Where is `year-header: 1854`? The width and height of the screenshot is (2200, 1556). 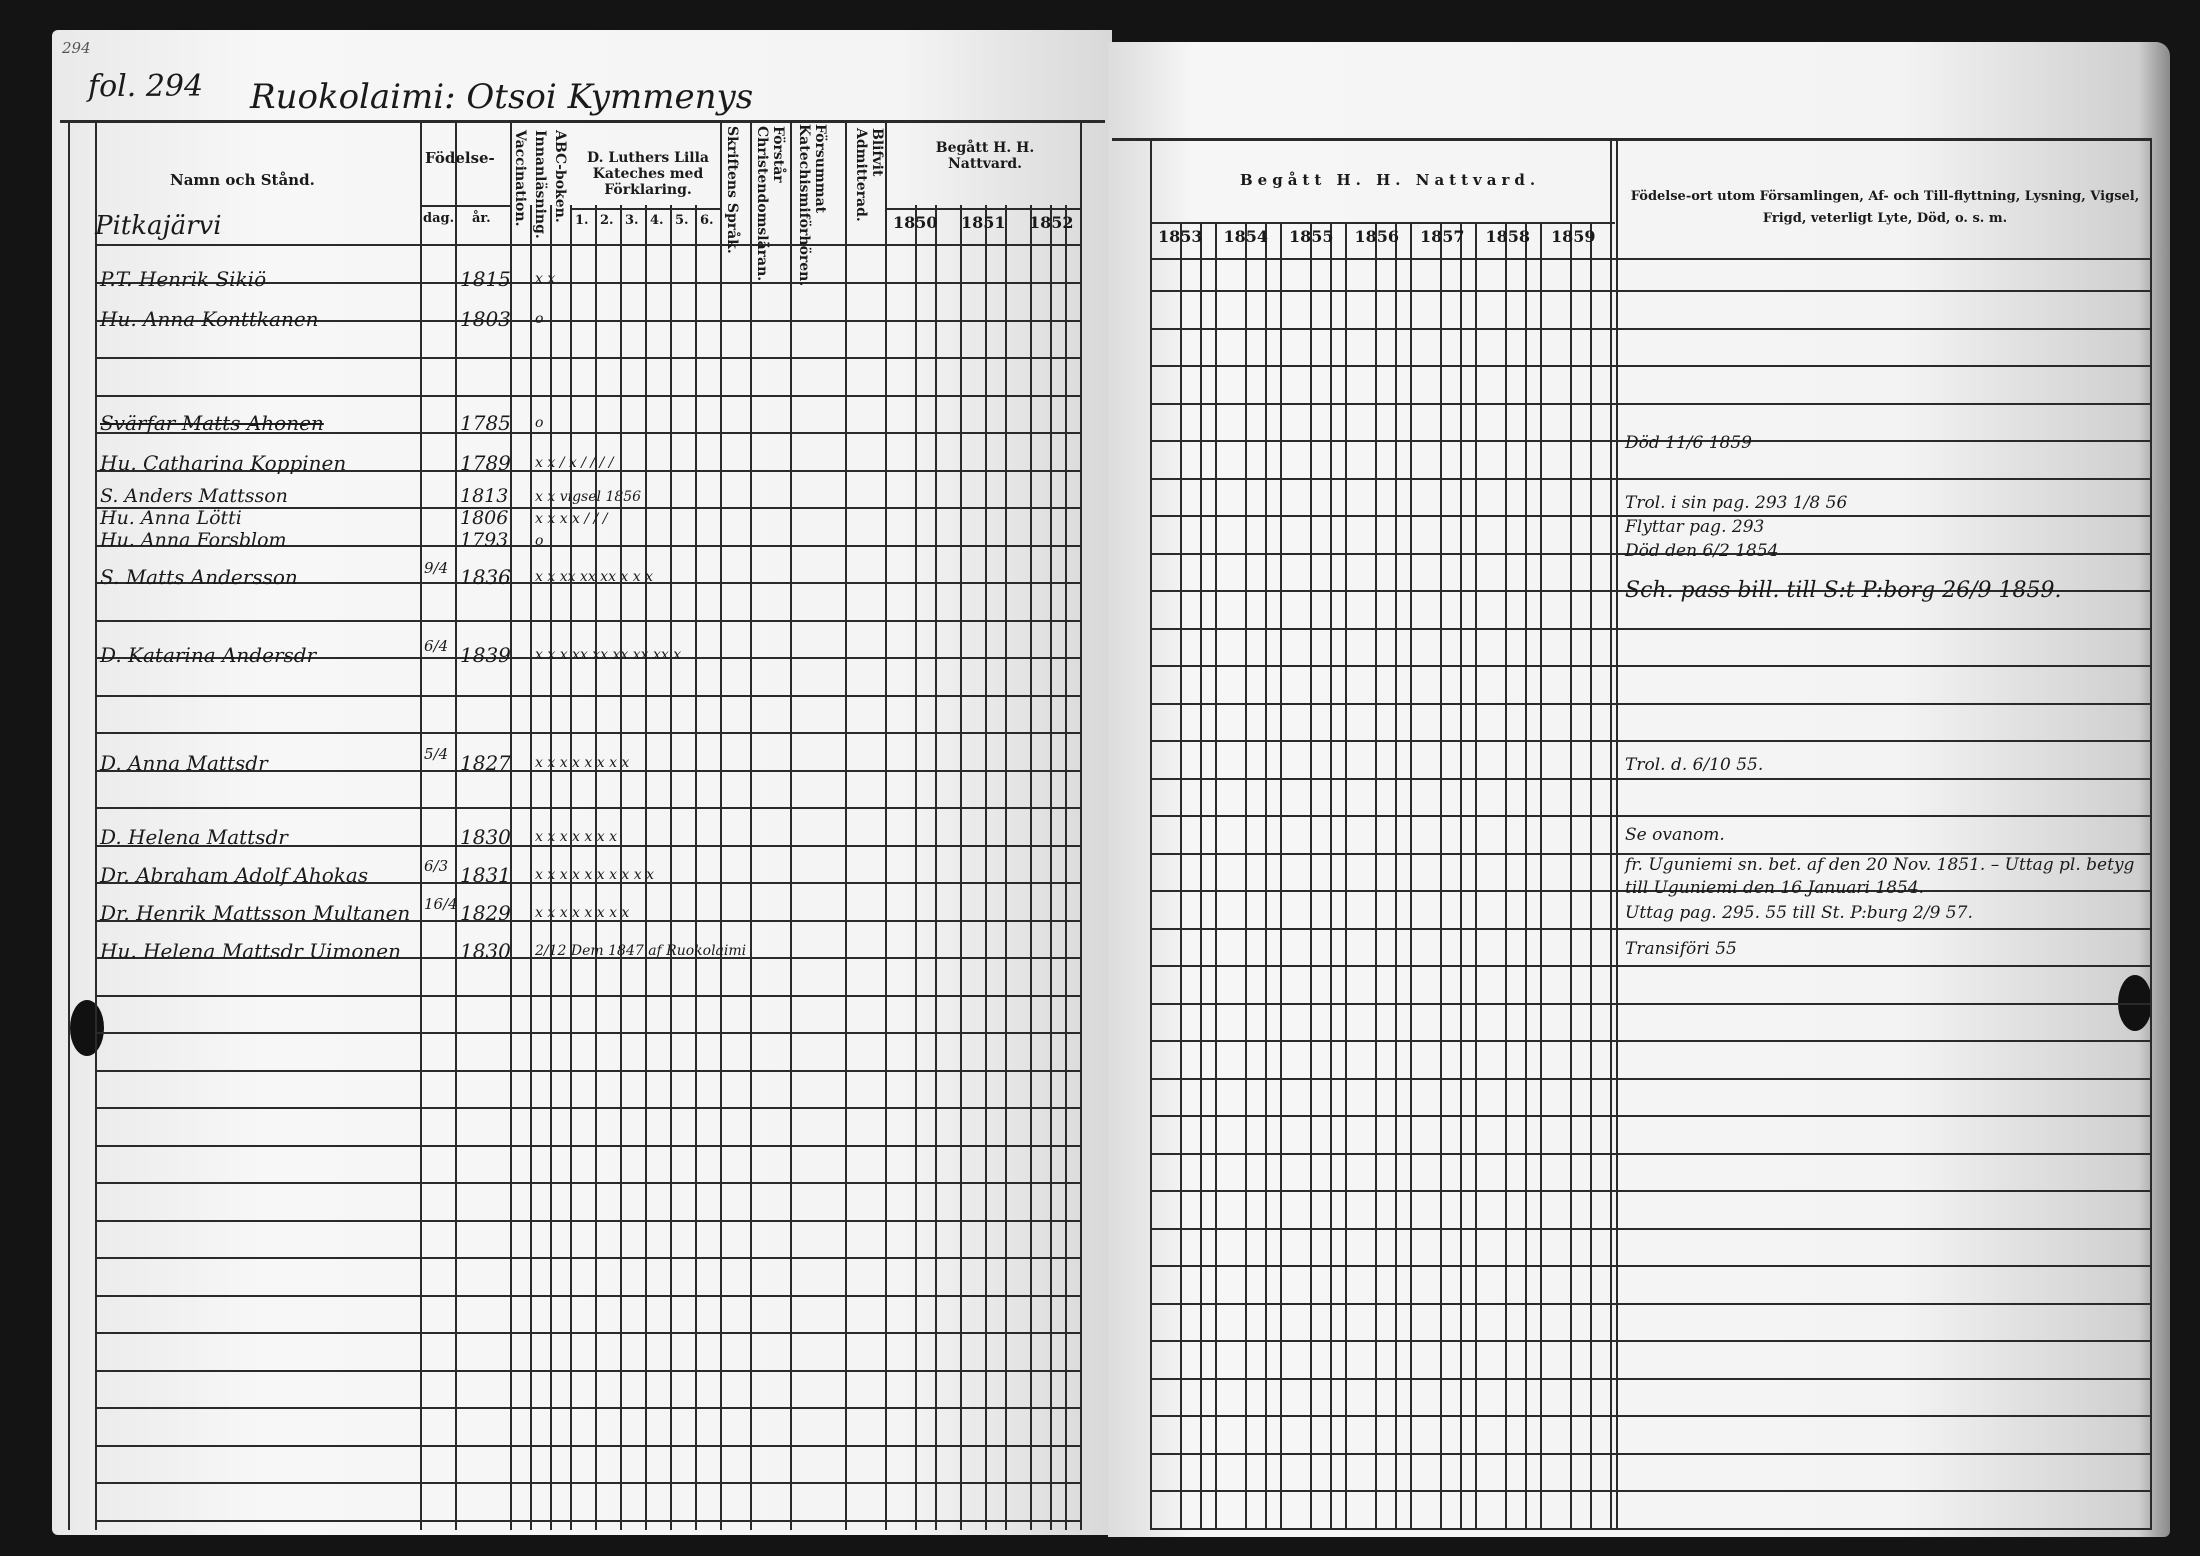 year-header: 1854 is located at coordinates (1246, 236).